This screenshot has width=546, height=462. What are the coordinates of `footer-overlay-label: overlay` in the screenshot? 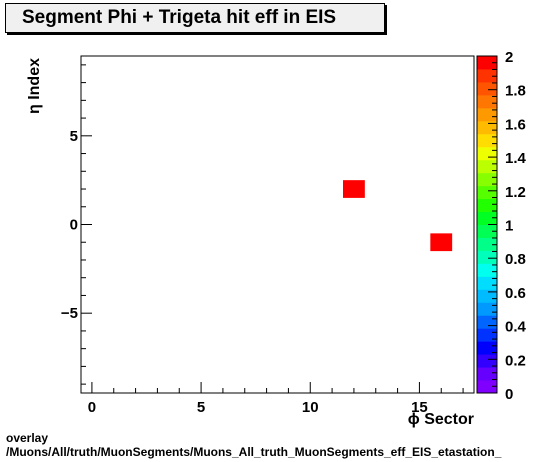 It's located at (27, 438).